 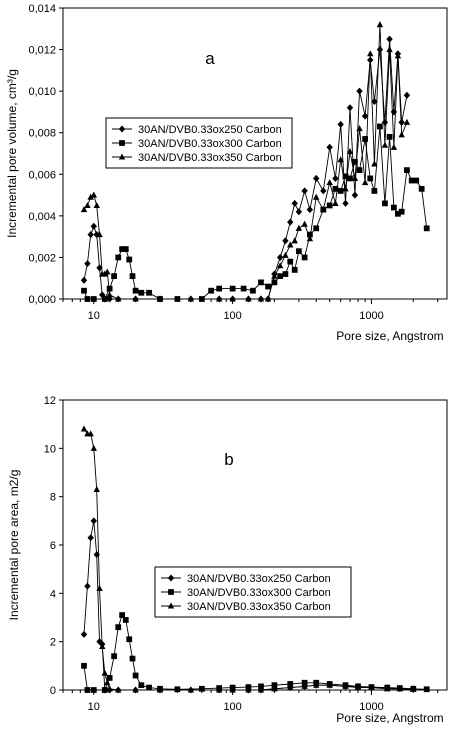 What do you see at coordinates (228, 459) in the screenshot?
I see `panel-label: b` at bounding box center [228, 459].